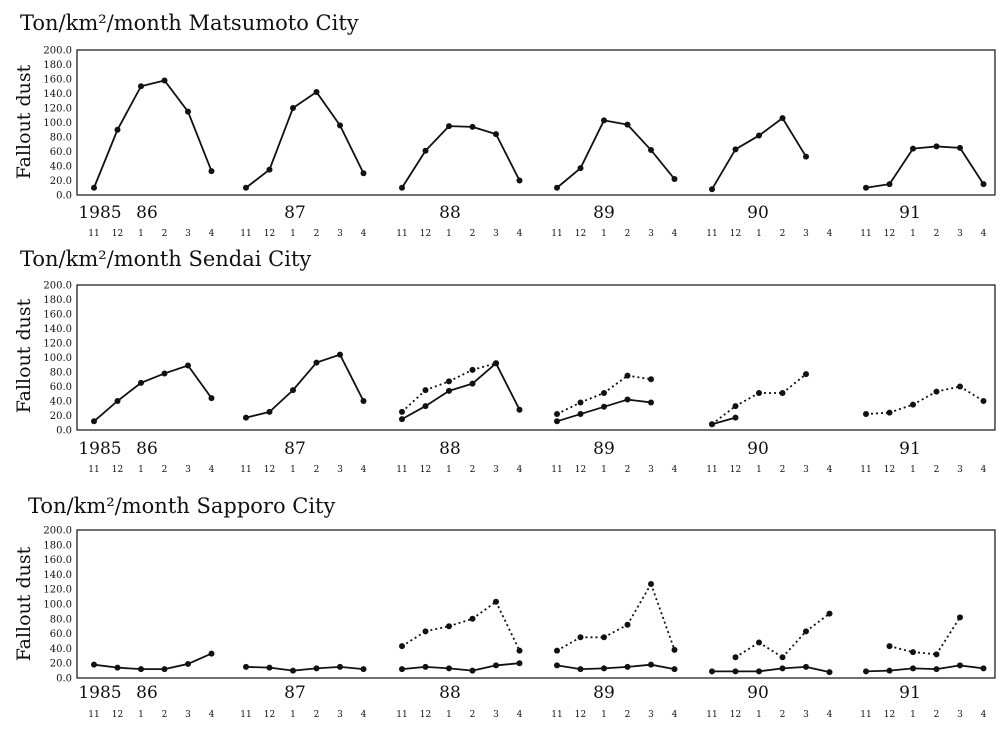 The image size is (1008, 732). What do you see at coordinates (449, 234) in the screenshot?
I see `matsumoto-month-label: 1` at bounding box center [449, 234].